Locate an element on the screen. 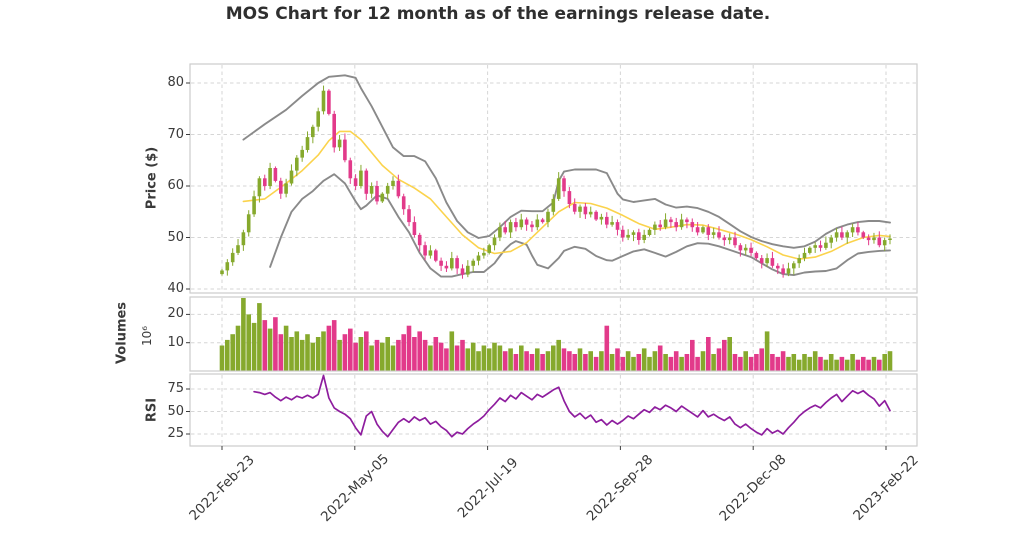  y-tick-label: 75 is located at coordinates (175, 388).